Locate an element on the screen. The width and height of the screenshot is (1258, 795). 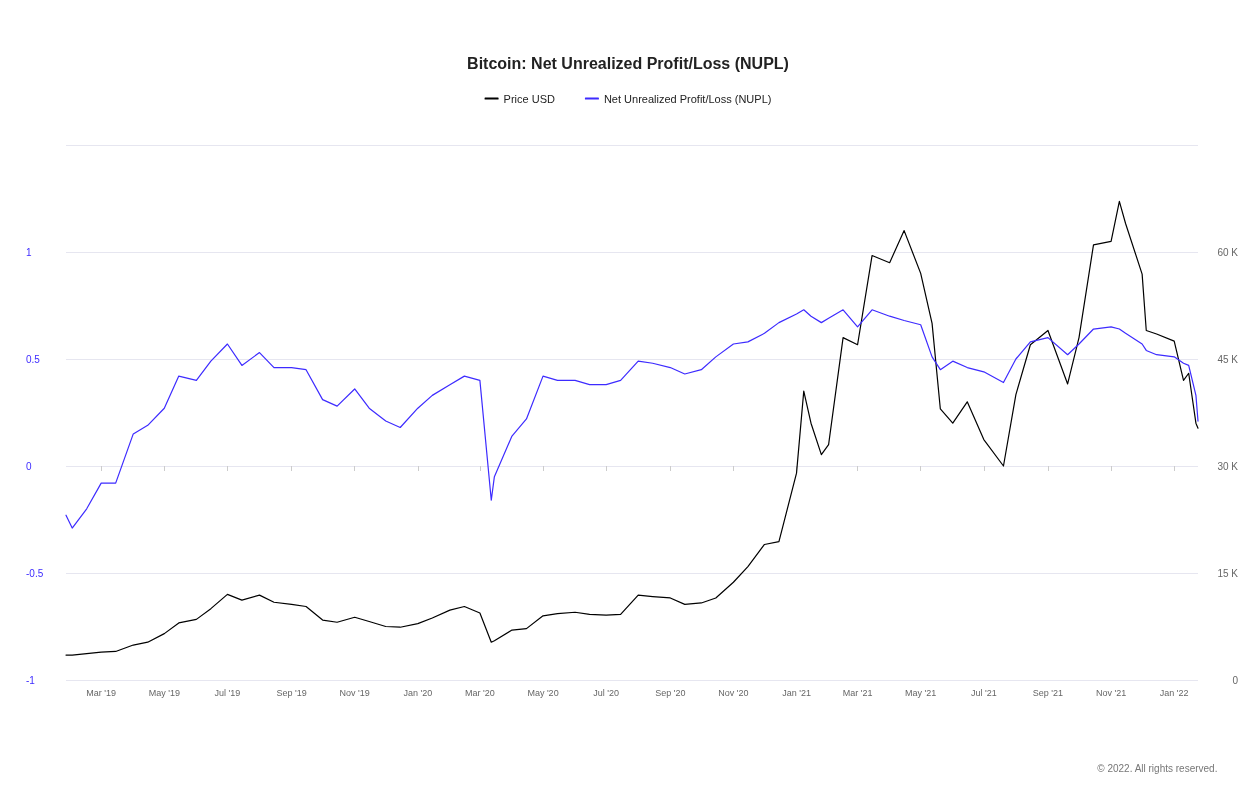
x-tick-label: Sep '21 is located at coordinates (1048, 692).